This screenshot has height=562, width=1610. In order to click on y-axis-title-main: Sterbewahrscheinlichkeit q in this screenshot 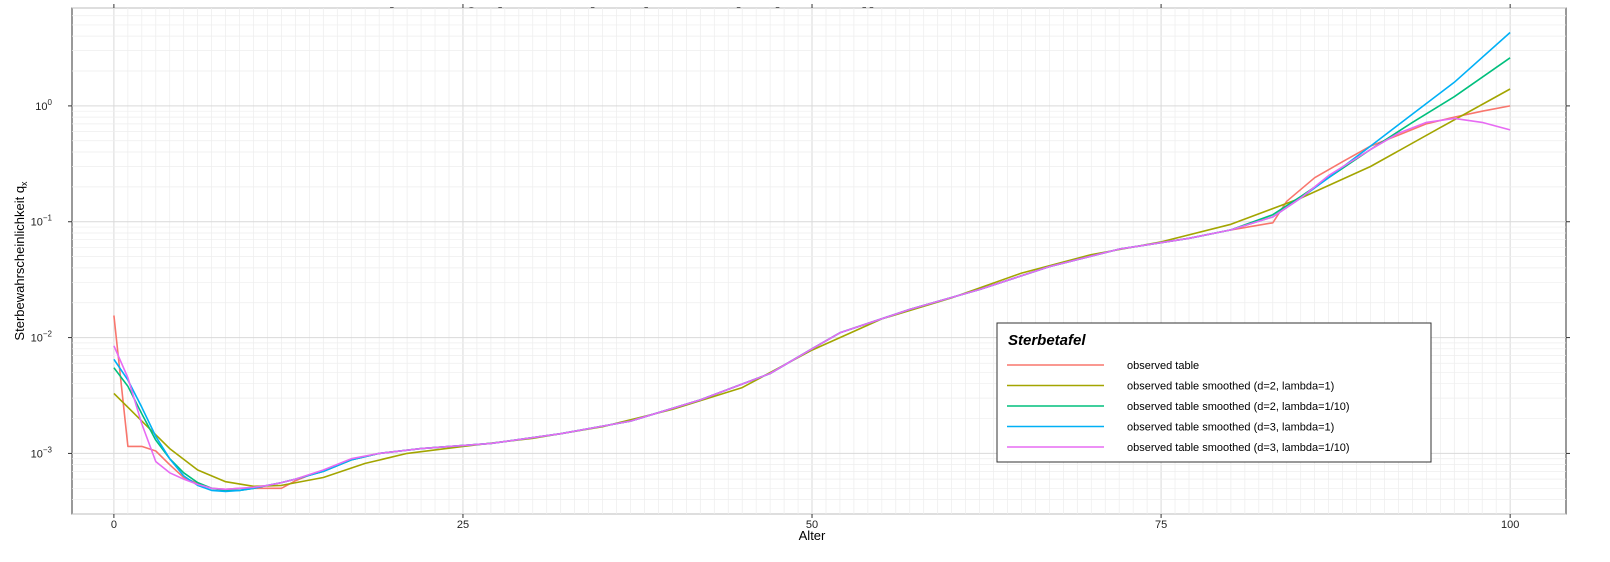, I will do `click(19, 263)`.